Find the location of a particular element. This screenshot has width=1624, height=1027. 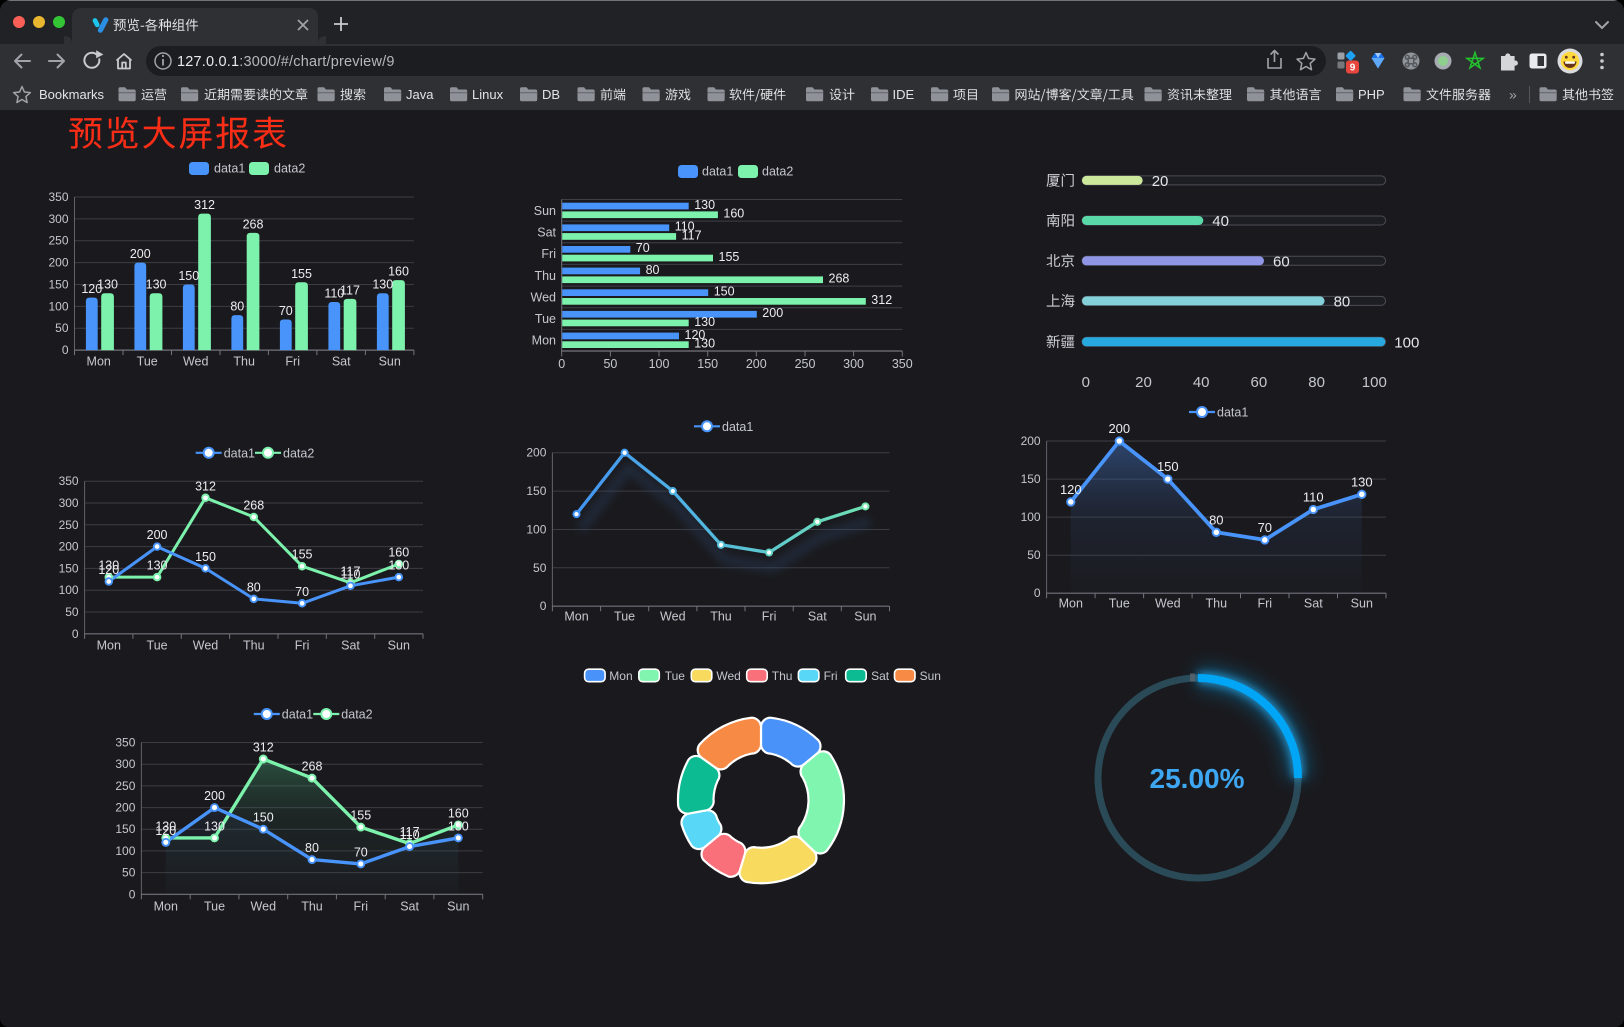

svg-text: IDE is located at coordinates (904, 94).